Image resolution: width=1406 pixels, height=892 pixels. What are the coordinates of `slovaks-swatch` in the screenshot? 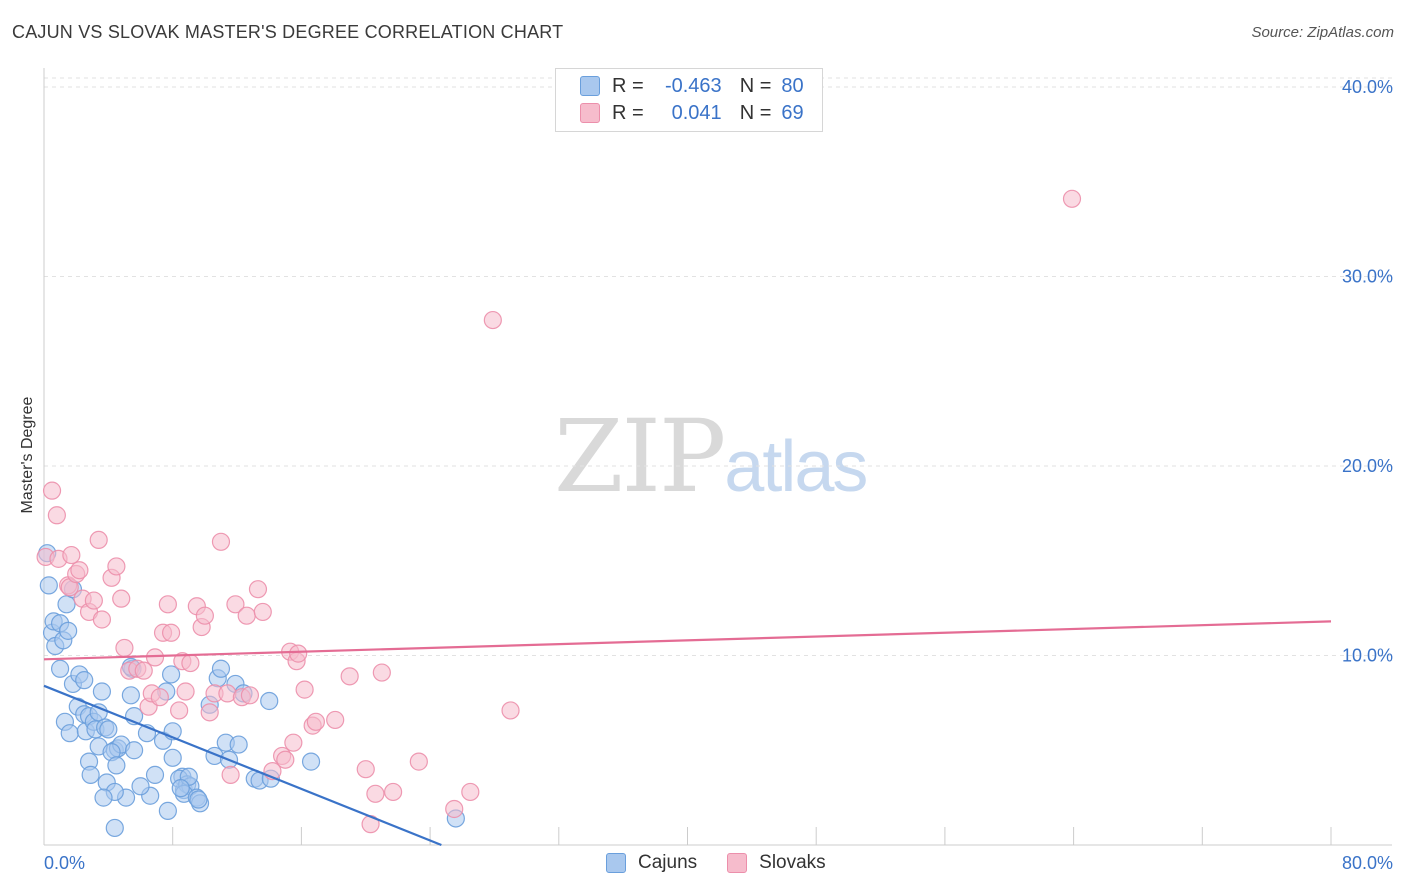 It's located at (590, 113).